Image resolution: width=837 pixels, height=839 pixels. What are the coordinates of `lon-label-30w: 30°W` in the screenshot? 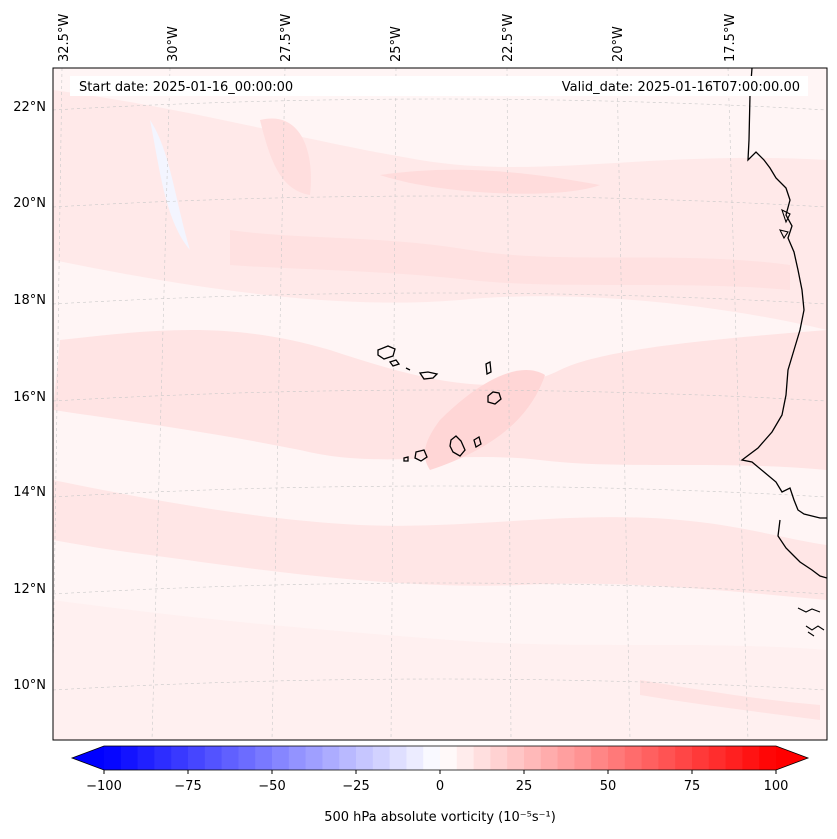 It's located at (173, 44).